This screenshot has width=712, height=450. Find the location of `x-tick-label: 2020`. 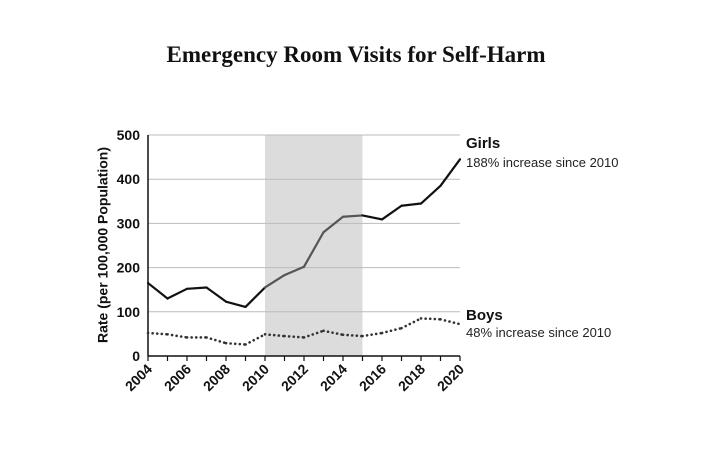

x-tick-label: 2020 is located at coordinates (450, 377).